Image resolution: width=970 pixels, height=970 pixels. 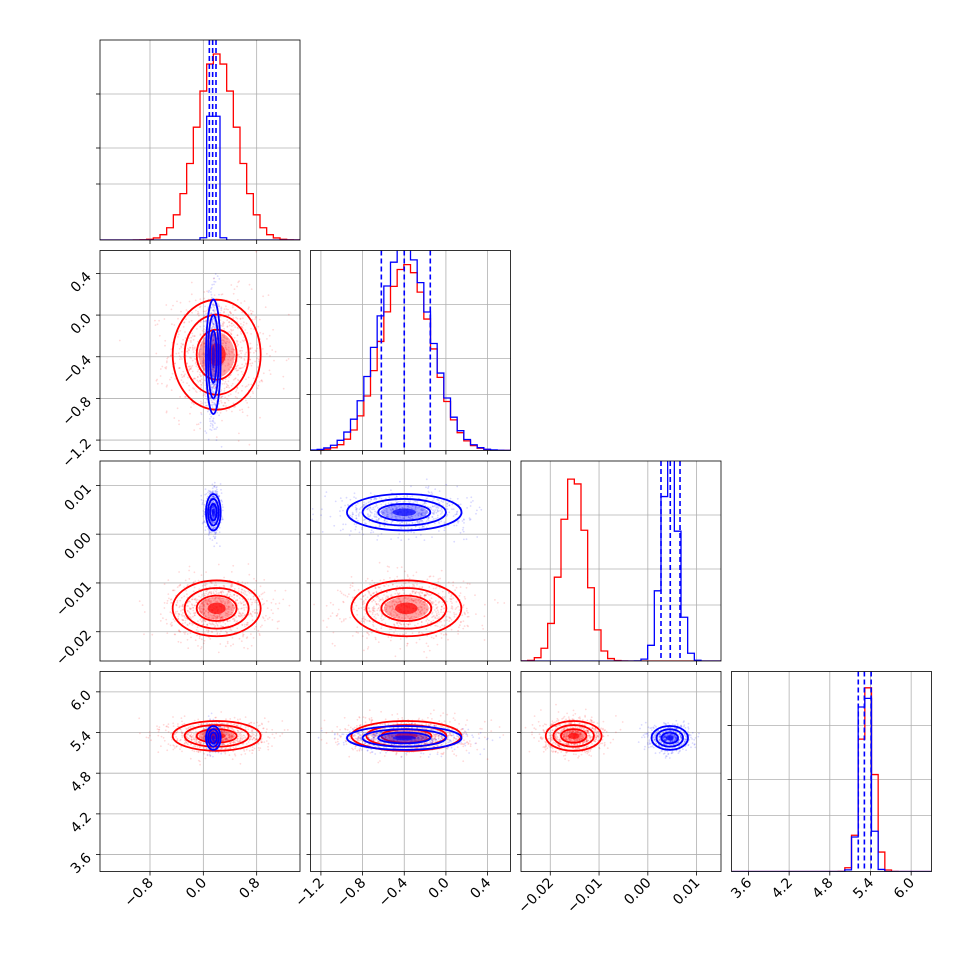 I want to click on axes-frame, so click(x=410, y=350).